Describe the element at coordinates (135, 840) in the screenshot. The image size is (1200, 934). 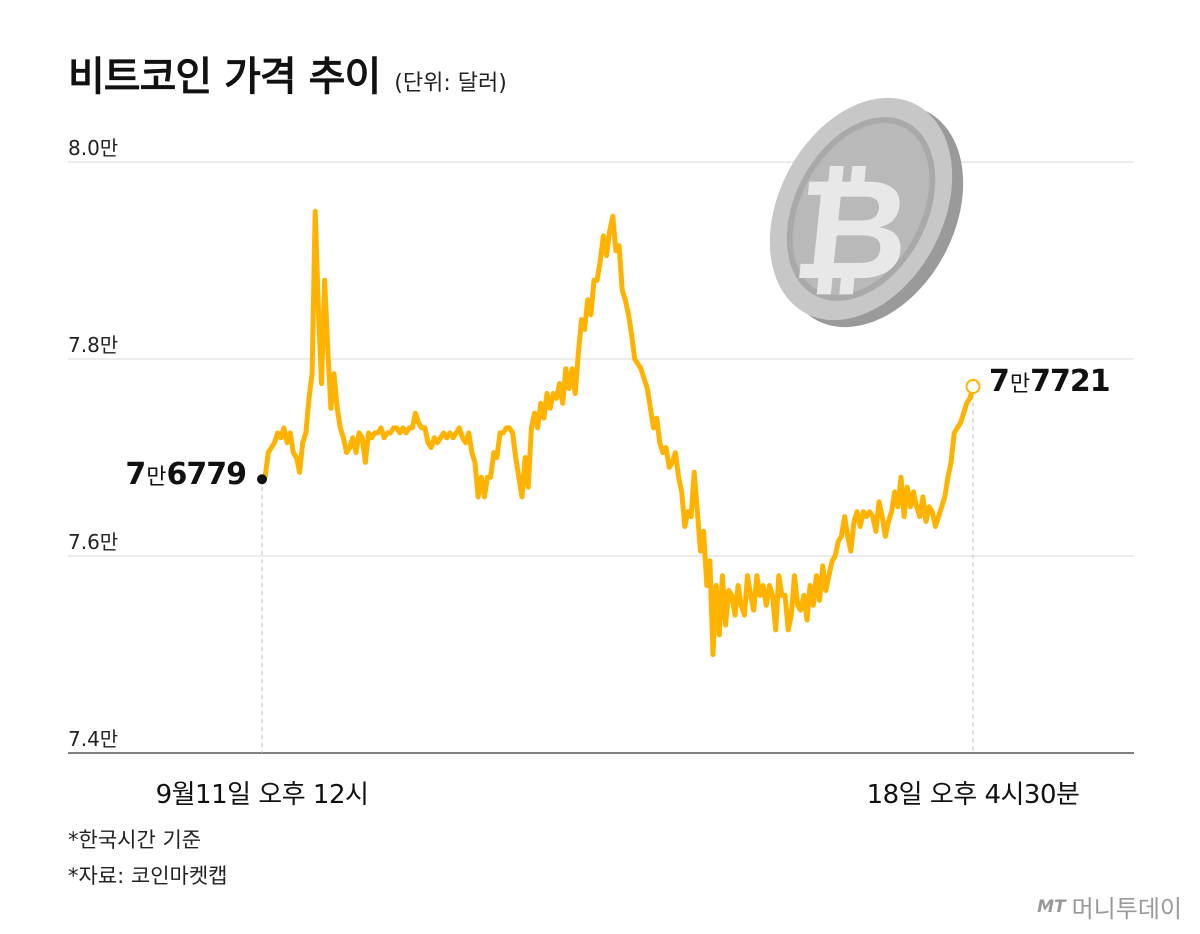
I see `timezone-note: *한국시간 기준` at that location.